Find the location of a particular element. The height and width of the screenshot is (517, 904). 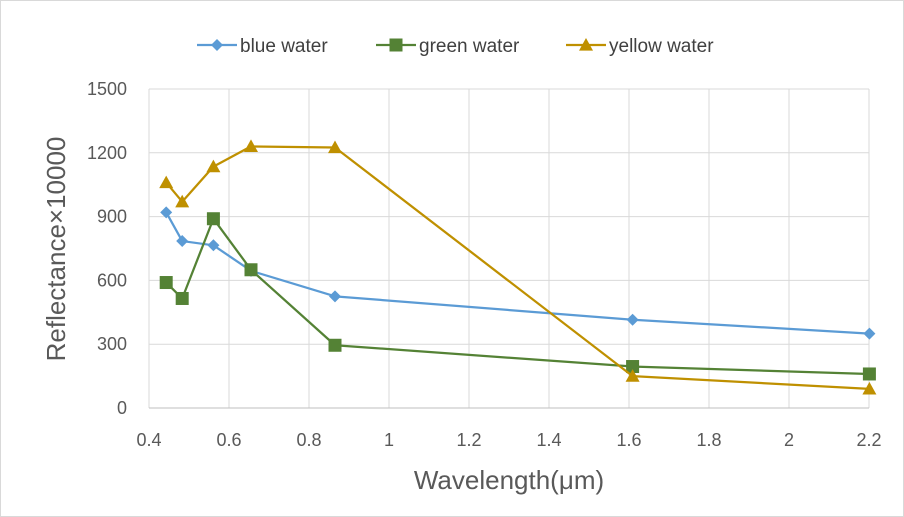

legend-label: green water is located at coordinates (469, 46).